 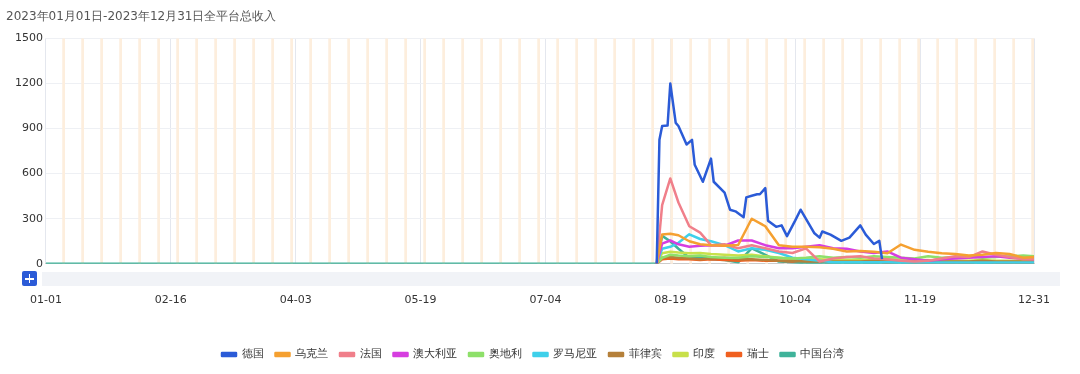 What do you see at coordinates (295, 300) in the screenshot?
I see `x-tick-label: 04-03` at bounding box center [295, 300].